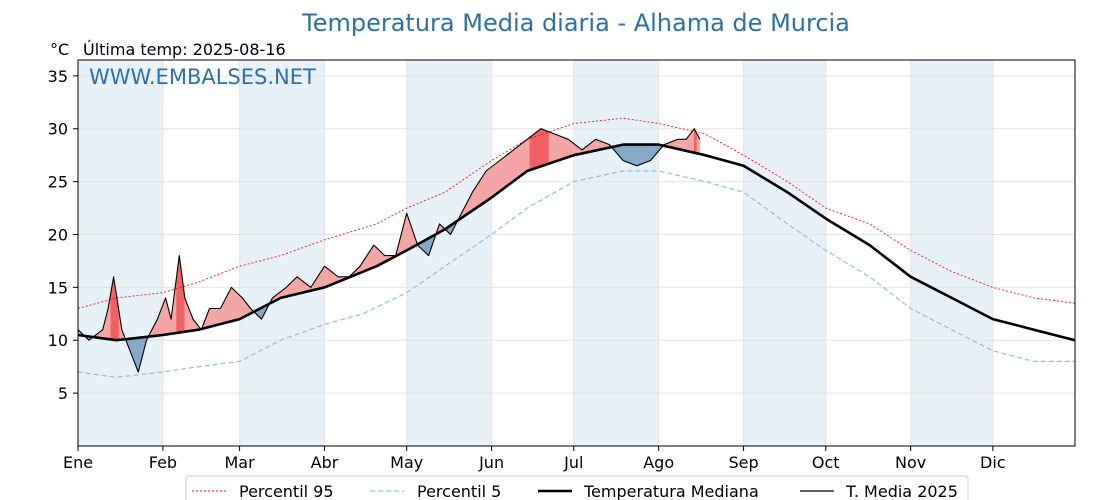 Image resolution: width=1120 pixels, height=500 pixels. What do you see at coordinates (491, 462) in the screenshot?
I see `x-tick-label: Jun` at bounding box center [491, 462].